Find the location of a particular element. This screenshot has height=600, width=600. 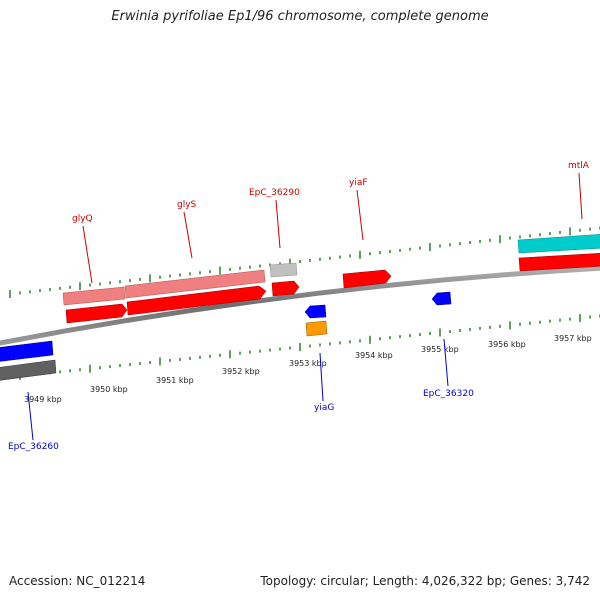

genome-backbone is located at coordinates (300, 305).